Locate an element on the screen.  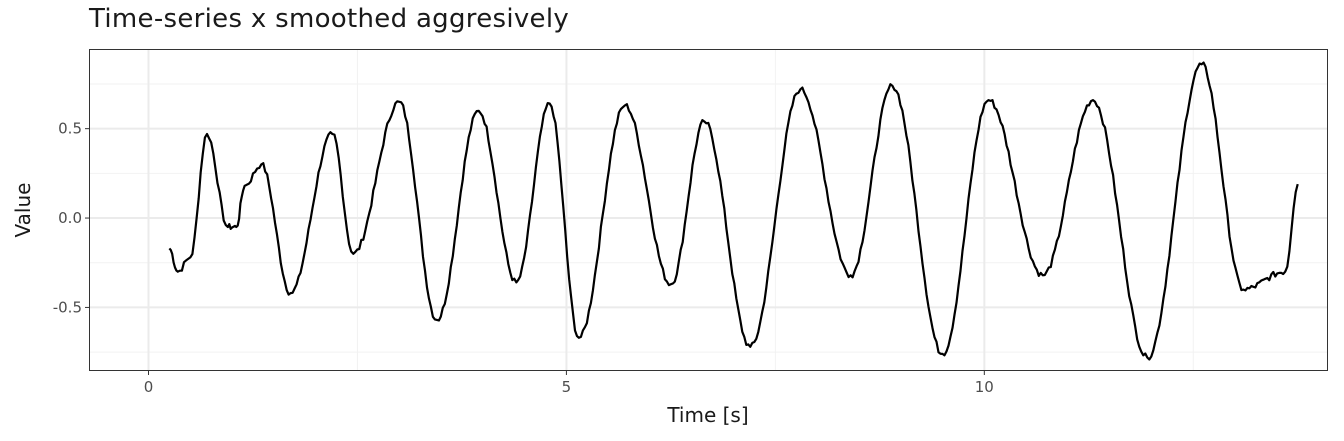
x-axis-title: Time [s] is located at coordinates (707, 415).